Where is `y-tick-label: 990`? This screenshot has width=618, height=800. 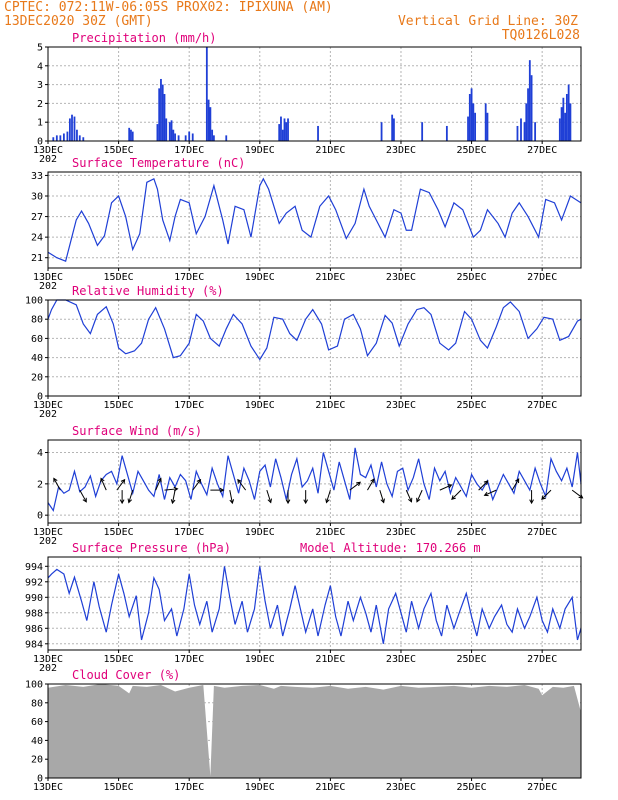 y-tick-label: 990 is located at coordinates (34, 598).